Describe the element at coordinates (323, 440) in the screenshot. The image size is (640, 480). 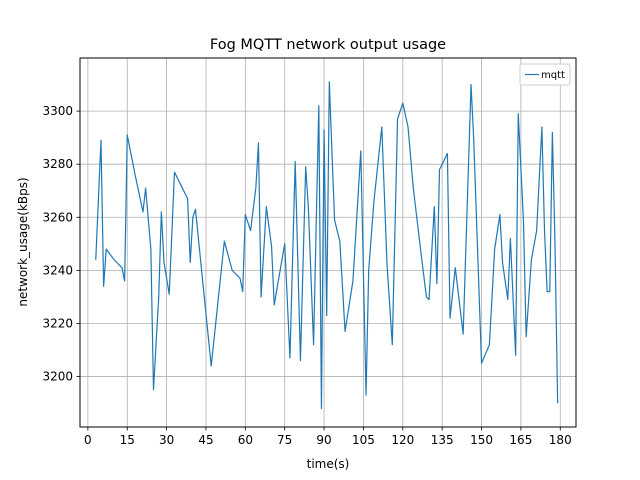
I see `x-tick-label: 90` at that location.